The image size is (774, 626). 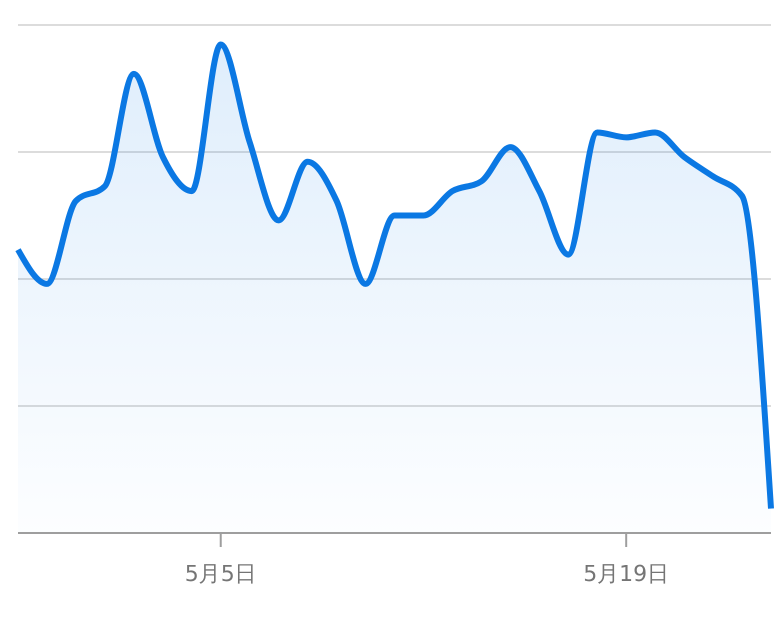 What do you see at coordinates (626, 574) in the screenshot?
I see `x-tick-label: 5月19日` at bounding box center [626, 574].